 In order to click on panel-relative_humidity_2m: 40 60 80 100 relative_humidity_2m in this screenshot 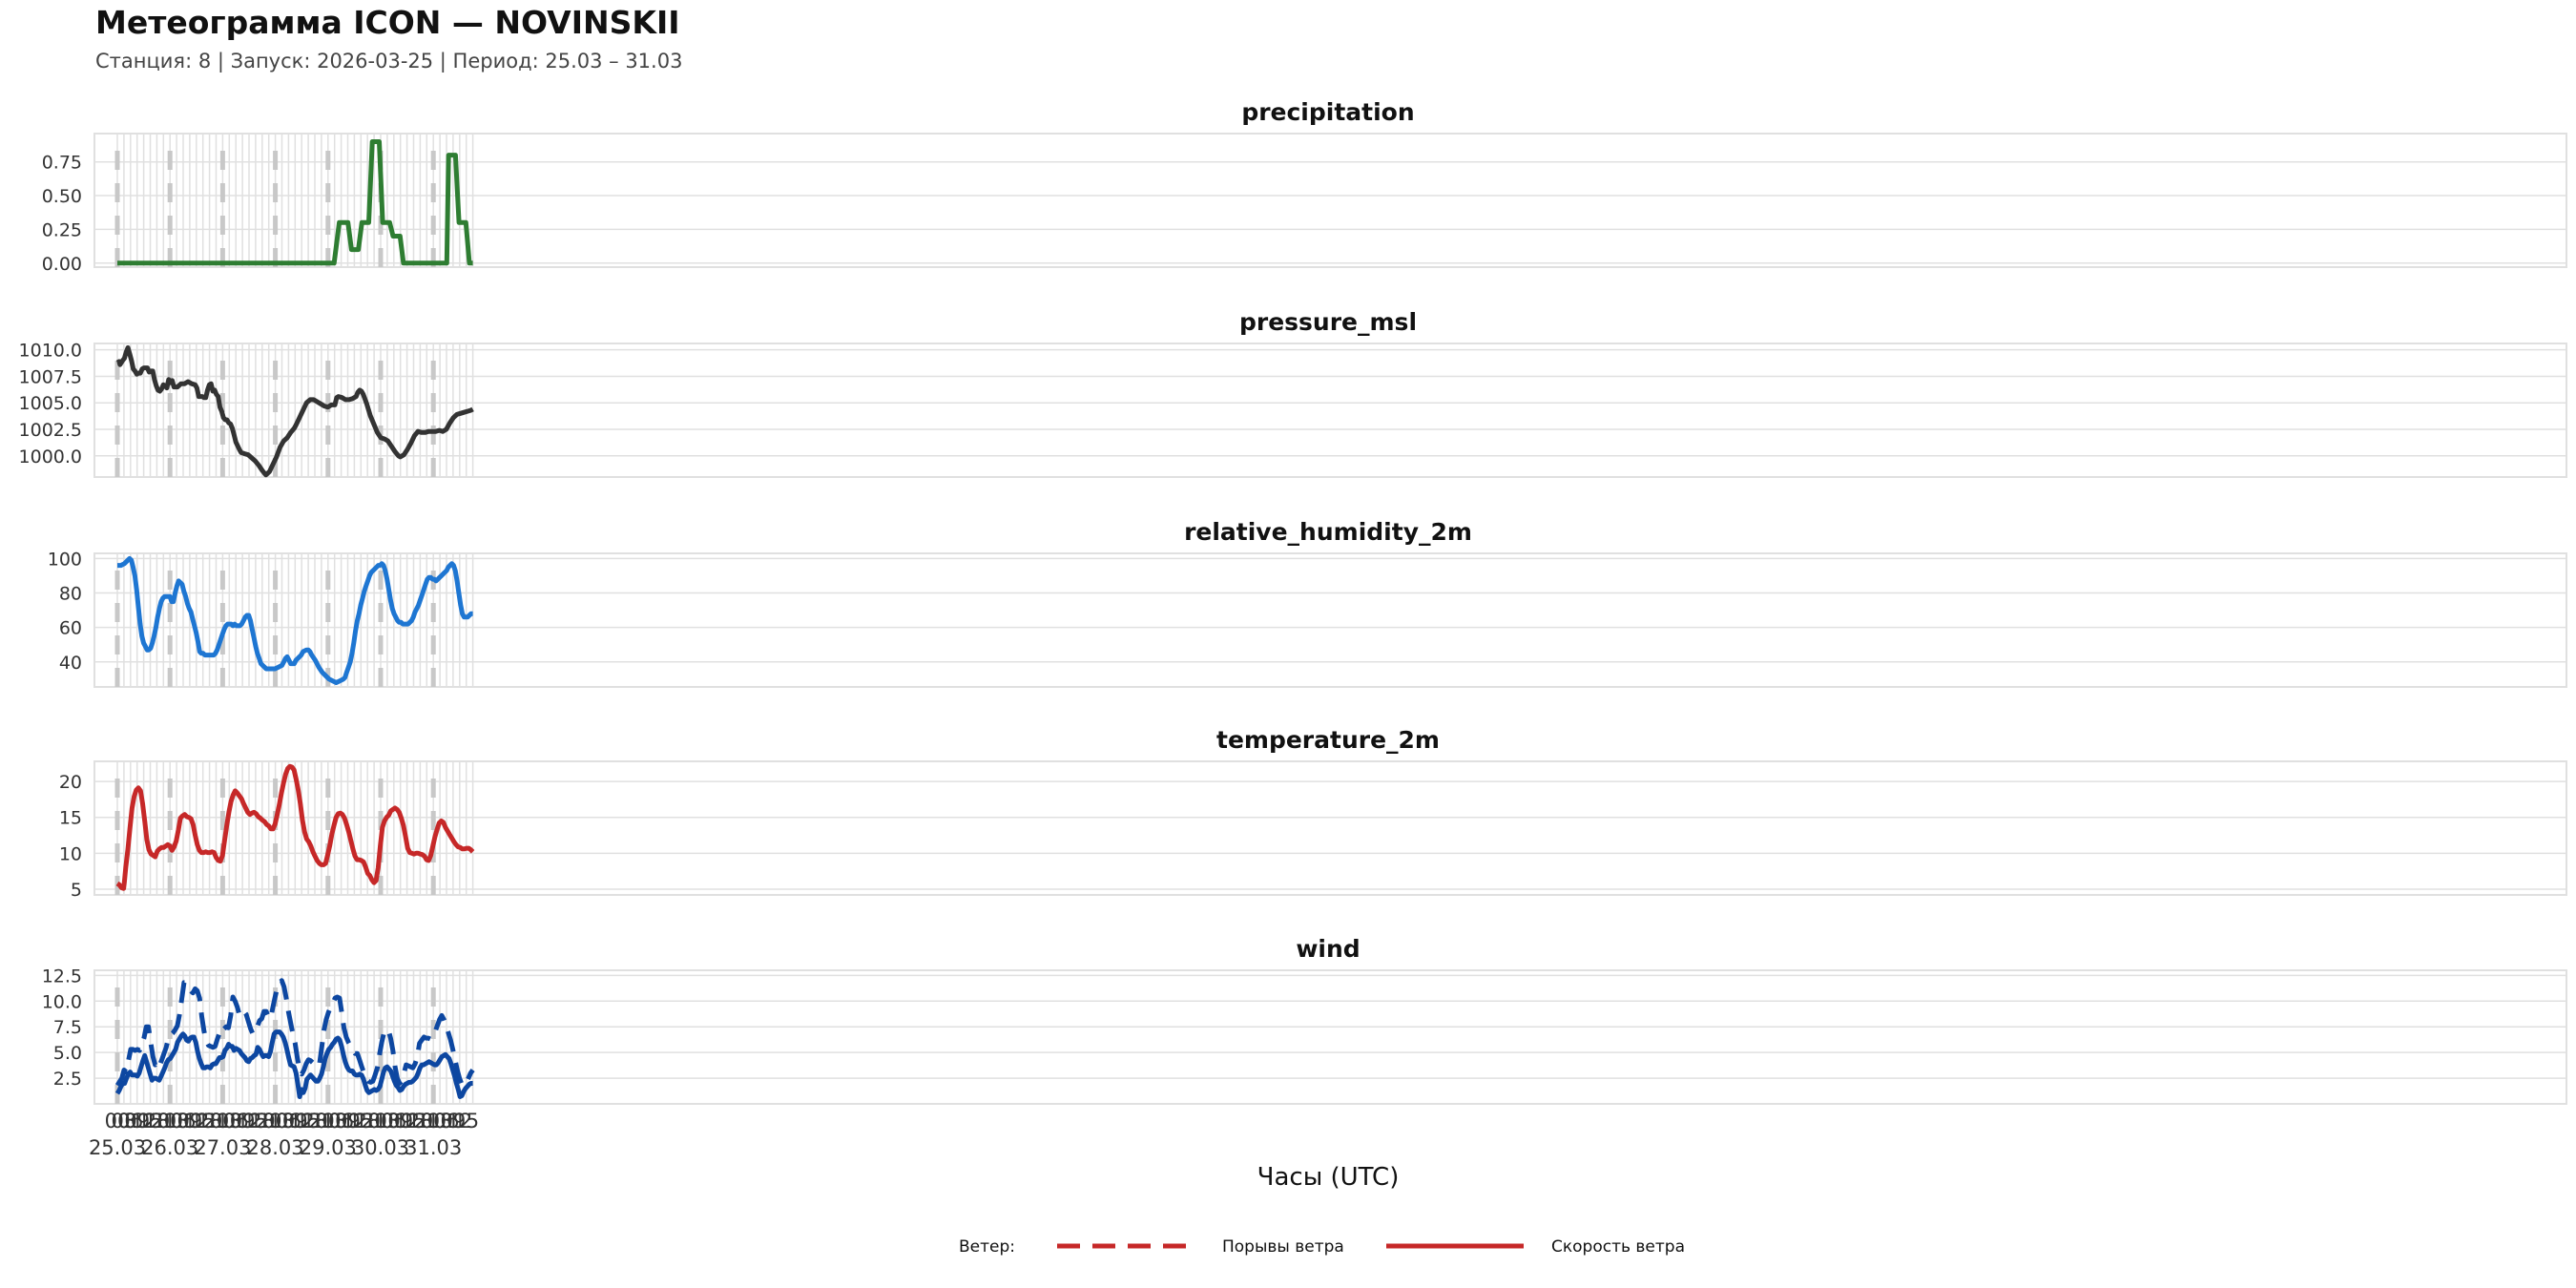, I will do `click(1307, 603)`.